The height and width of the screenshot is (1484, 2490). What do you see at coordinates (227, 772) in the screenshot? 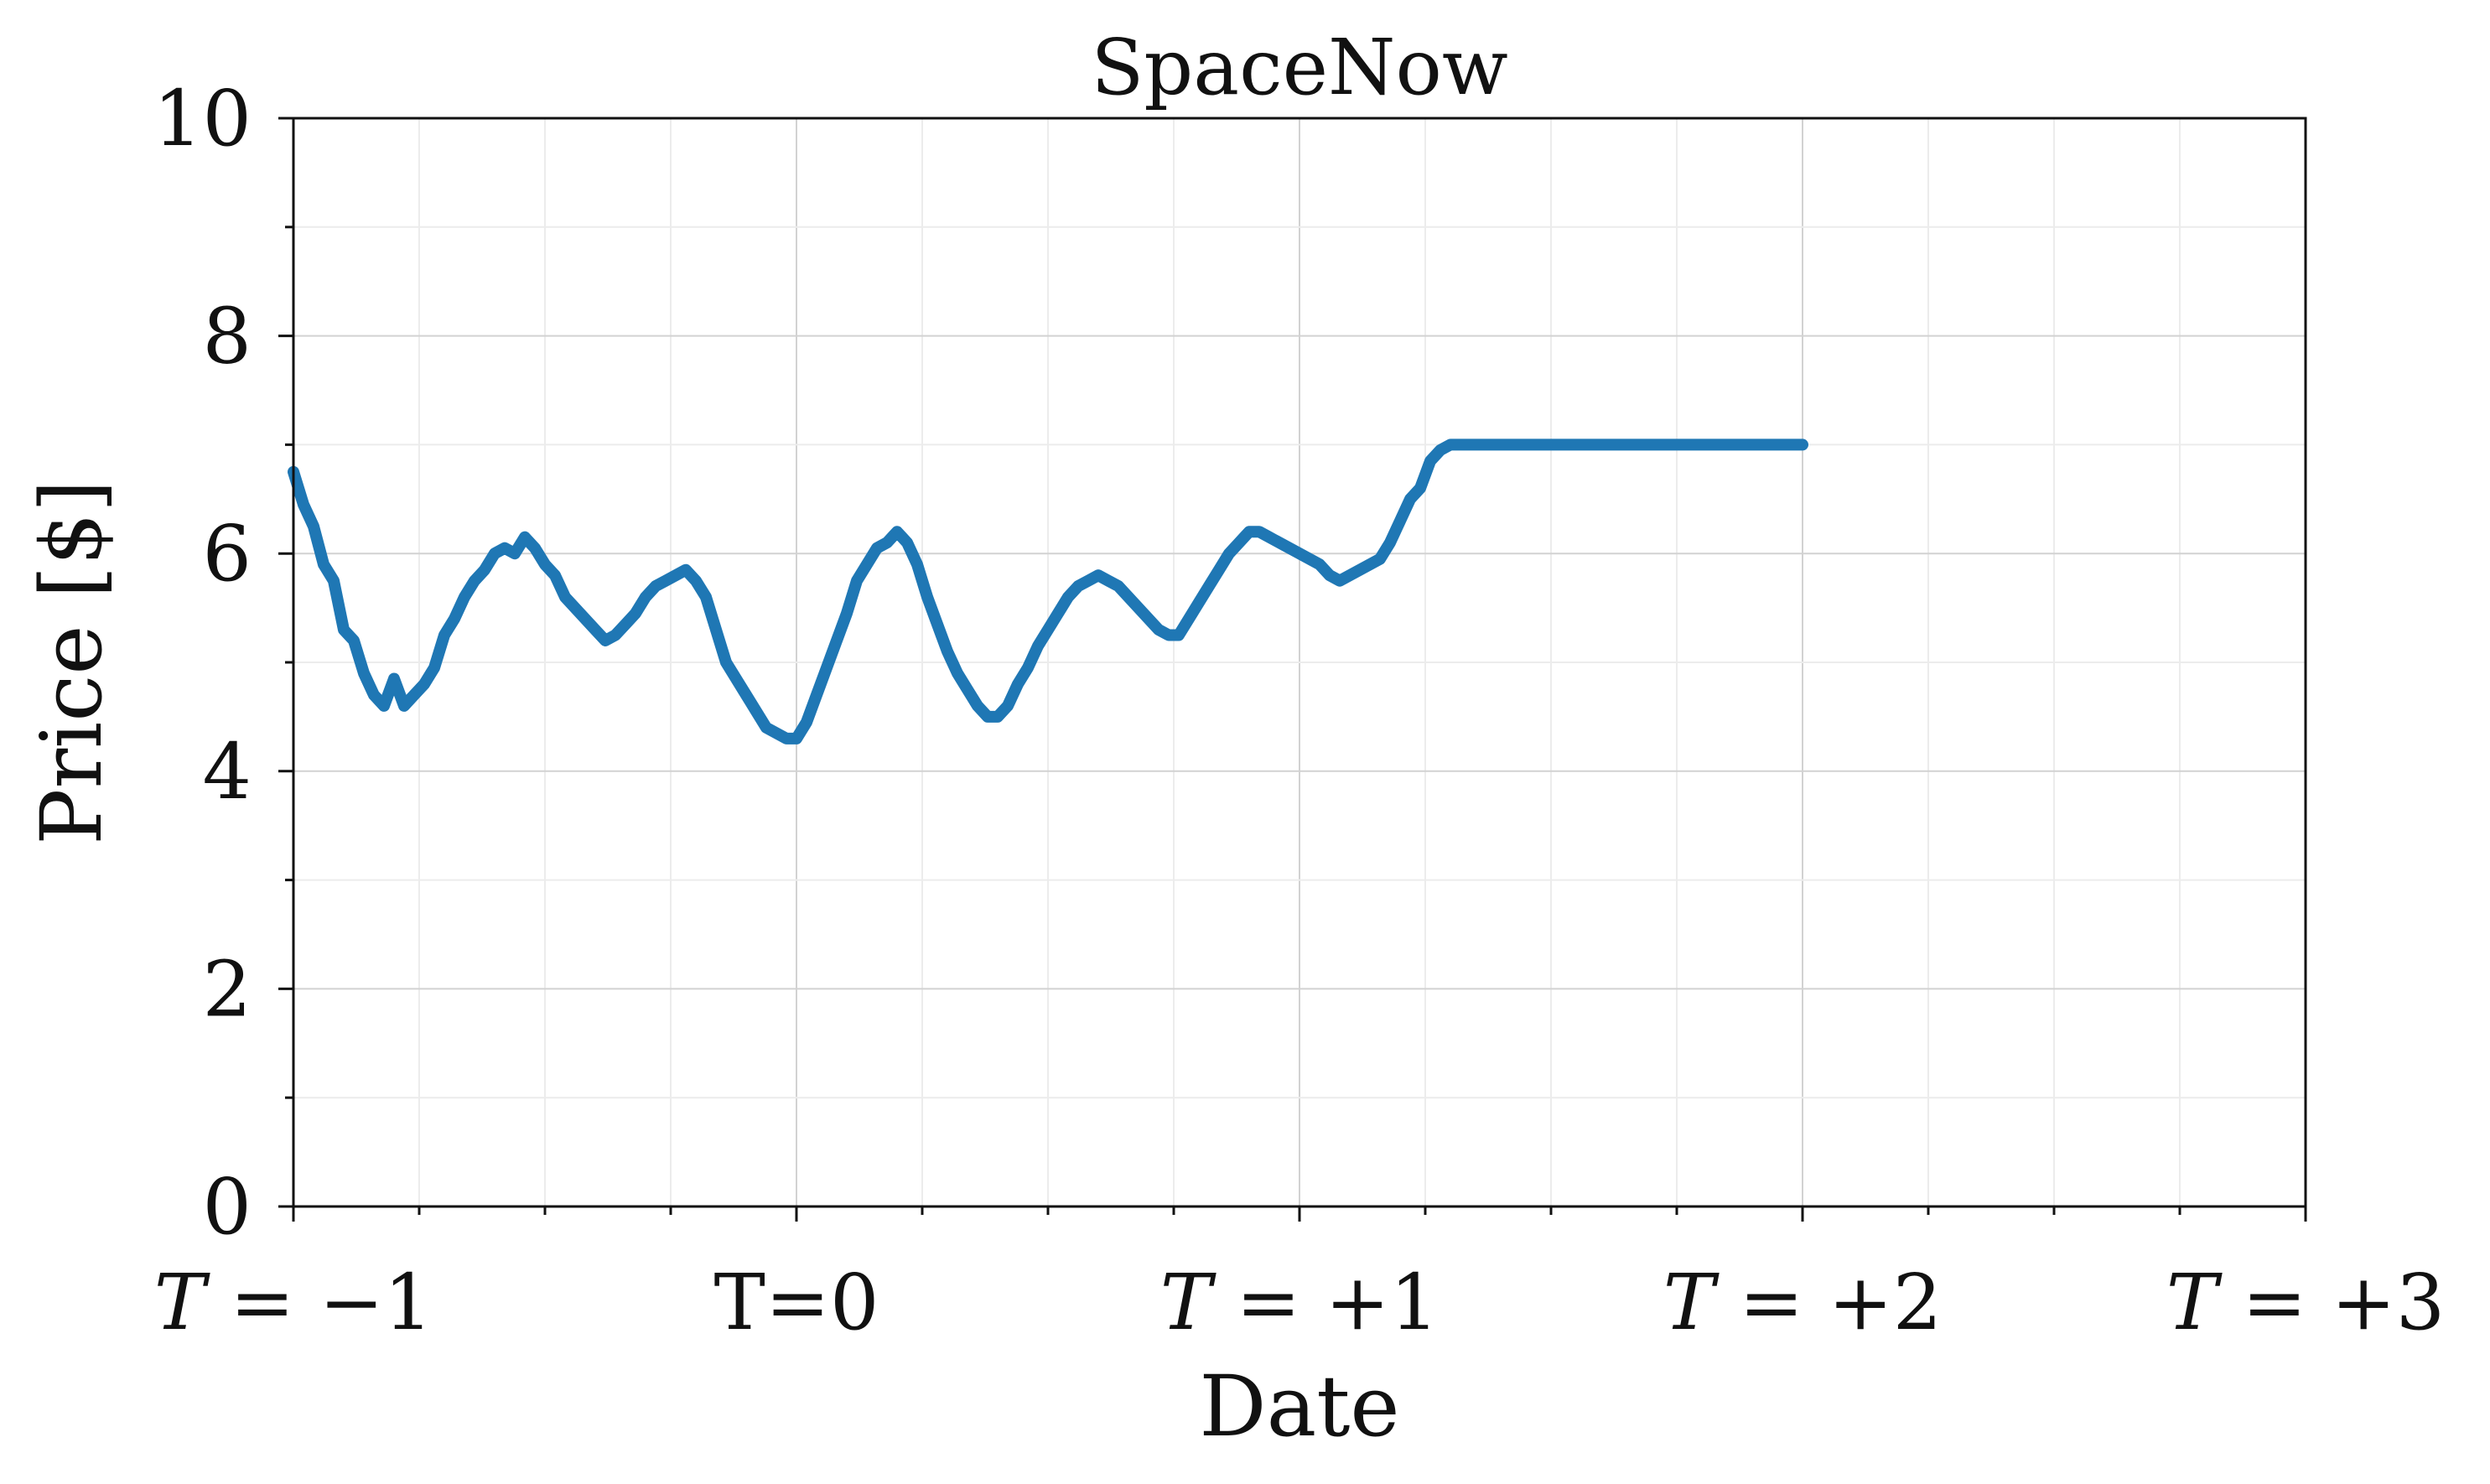
I see `y-tick-label: 4` at bounding box center [227, 772].